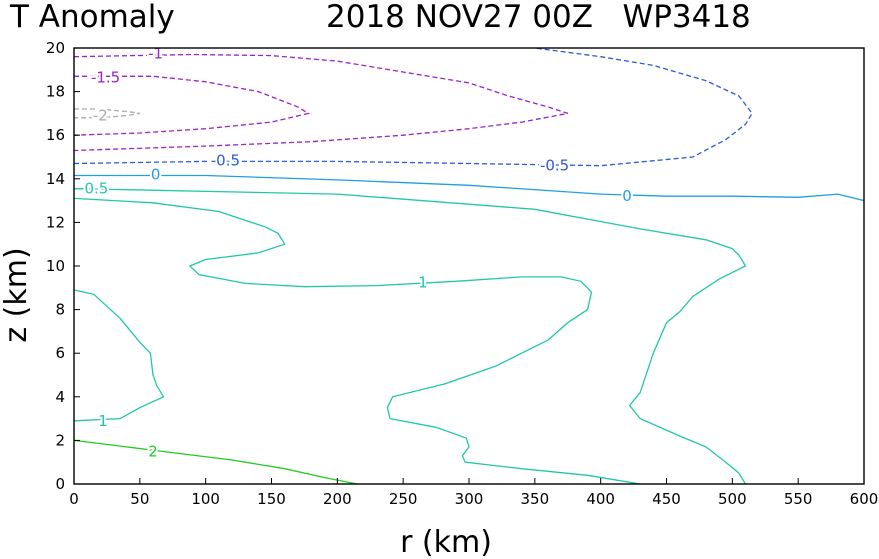 Image resolution: width=879 pixels, height=559 pixels. Describe the element at coordinates (96, 189) in the screenshot. I see `contour-0p5-label-0: 0.5` at that location.